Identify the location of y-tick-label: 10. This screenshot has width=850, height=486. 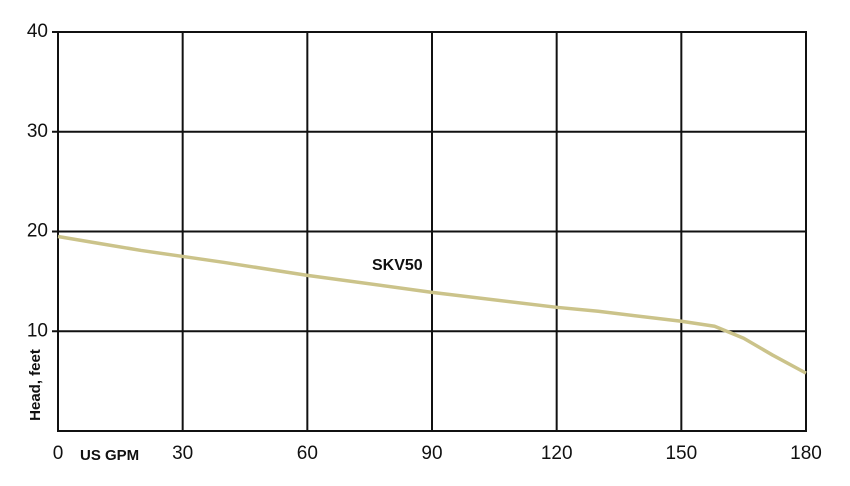
(37, 330).